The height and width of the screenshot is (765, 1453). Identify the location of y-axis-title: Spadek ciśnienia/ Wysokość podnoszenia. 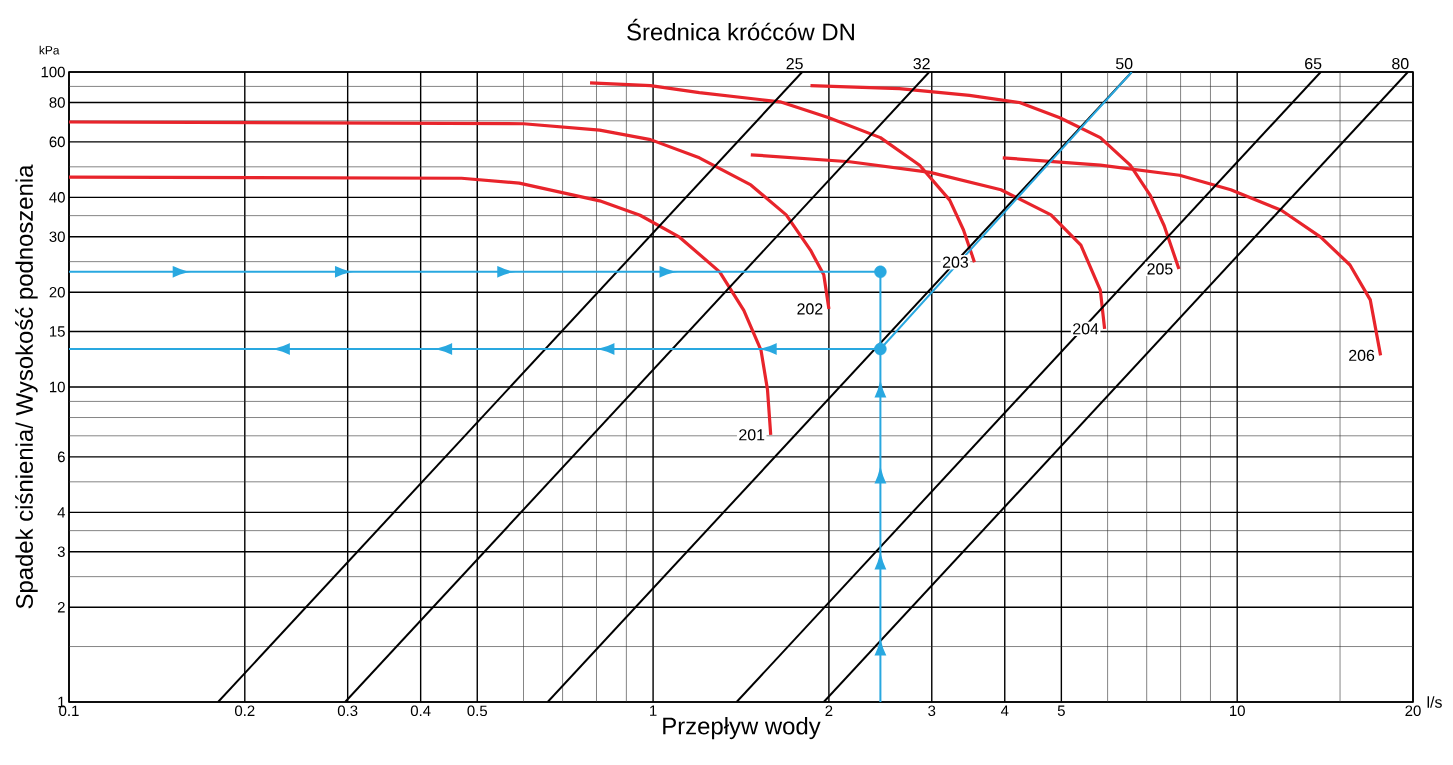
(26, 386).